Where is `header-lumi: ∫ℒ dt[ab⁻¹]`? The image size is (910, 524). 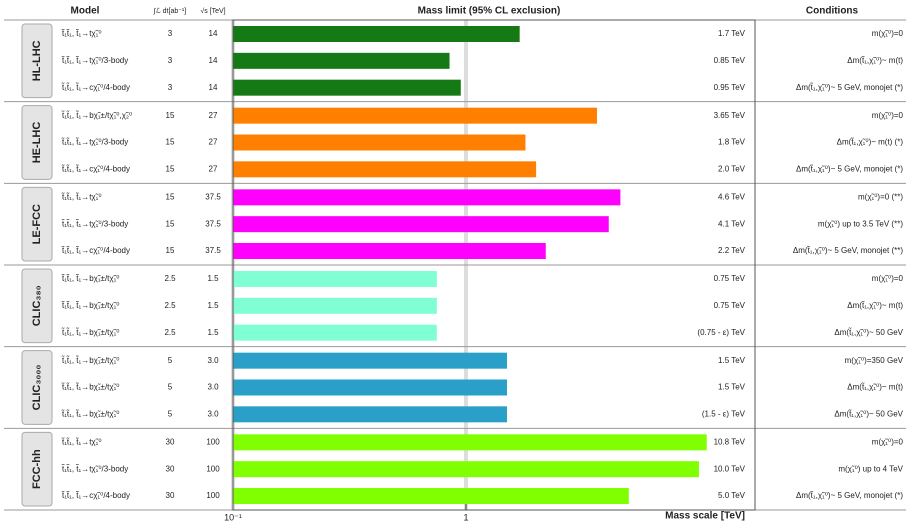
header-lumi: ∫ℒ dt[ab⁻¹] is located at coordinates (169, 11).